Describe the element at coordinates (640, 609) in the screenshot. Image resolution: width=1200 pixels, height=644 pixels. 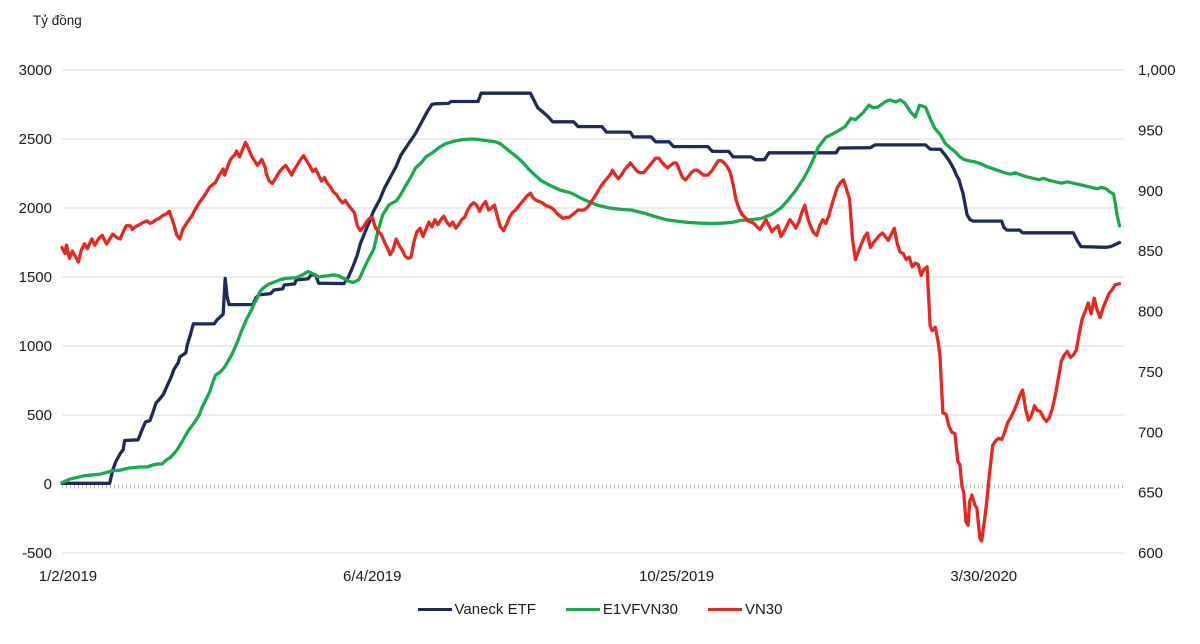
I see `legend-label: E1VFVN30` at that location.